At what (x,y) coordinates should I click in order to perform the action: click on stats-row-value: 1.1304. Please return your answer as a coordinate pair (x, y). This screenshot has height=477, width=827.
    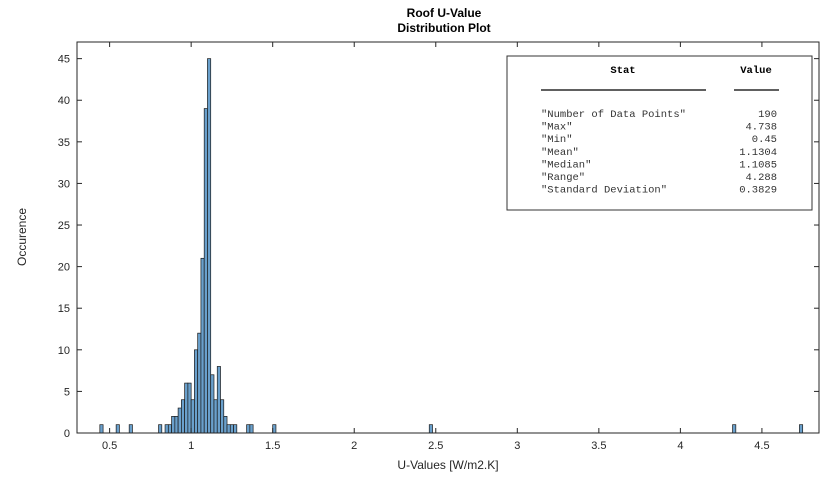
    Looking at the image, I should click on (758, 153).